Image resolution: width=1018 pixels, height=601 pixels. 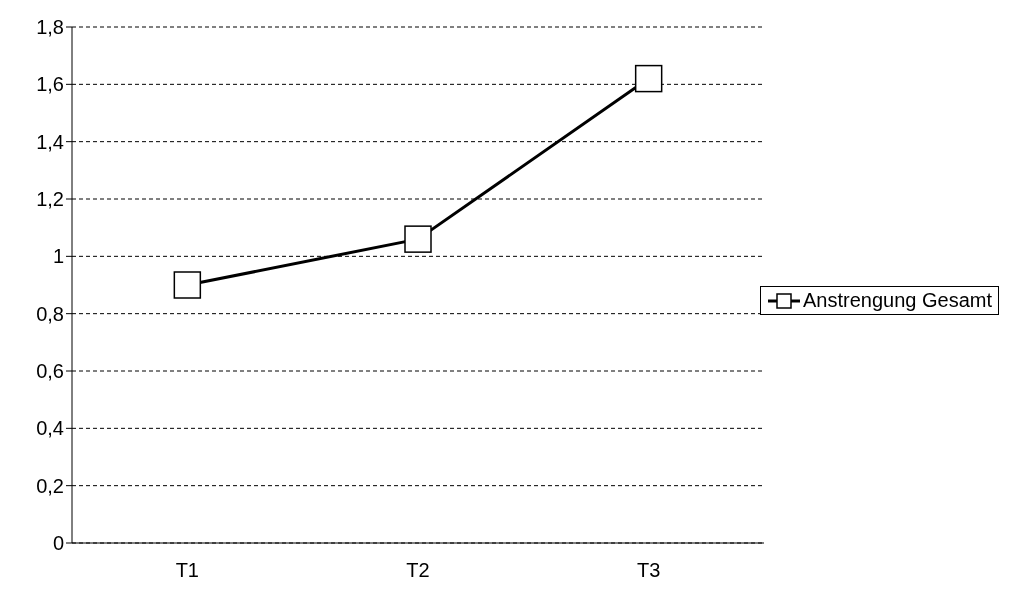 I want to click on y-tick-label: 1,8, so click(x=50, y=27).